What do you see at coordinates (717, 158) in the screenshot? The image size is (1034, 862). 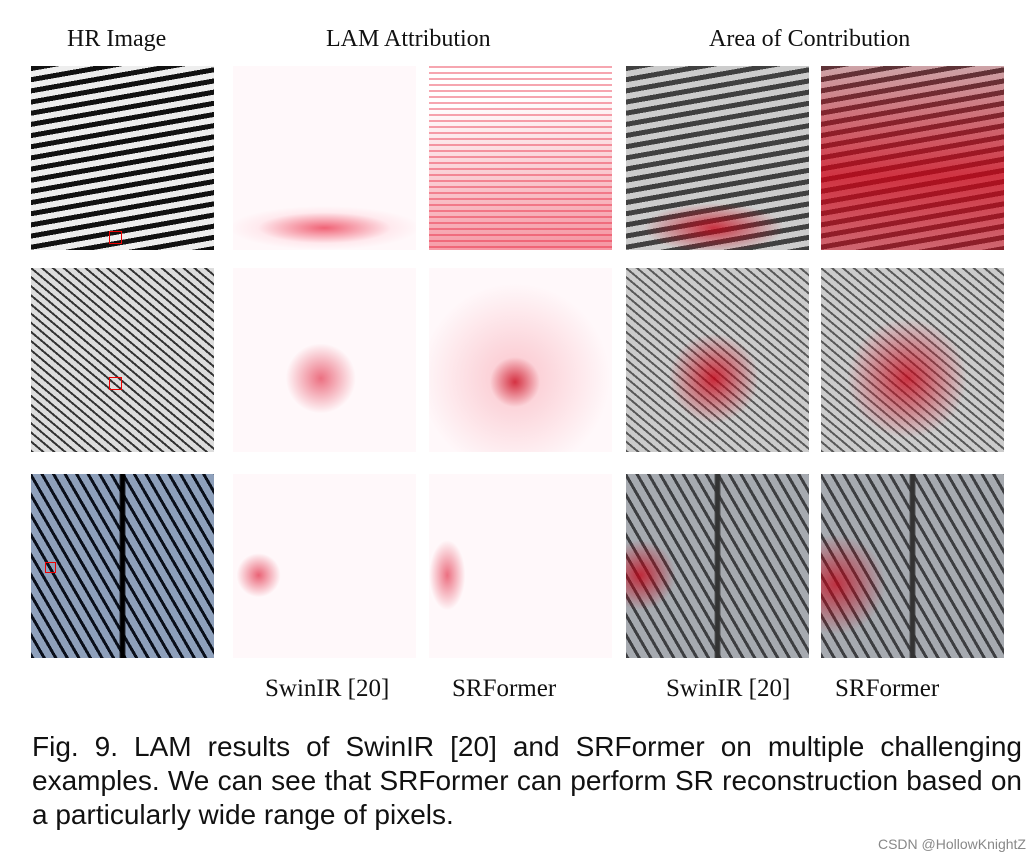 I see `area-swinir-row1` at bounding box center [717, 158].